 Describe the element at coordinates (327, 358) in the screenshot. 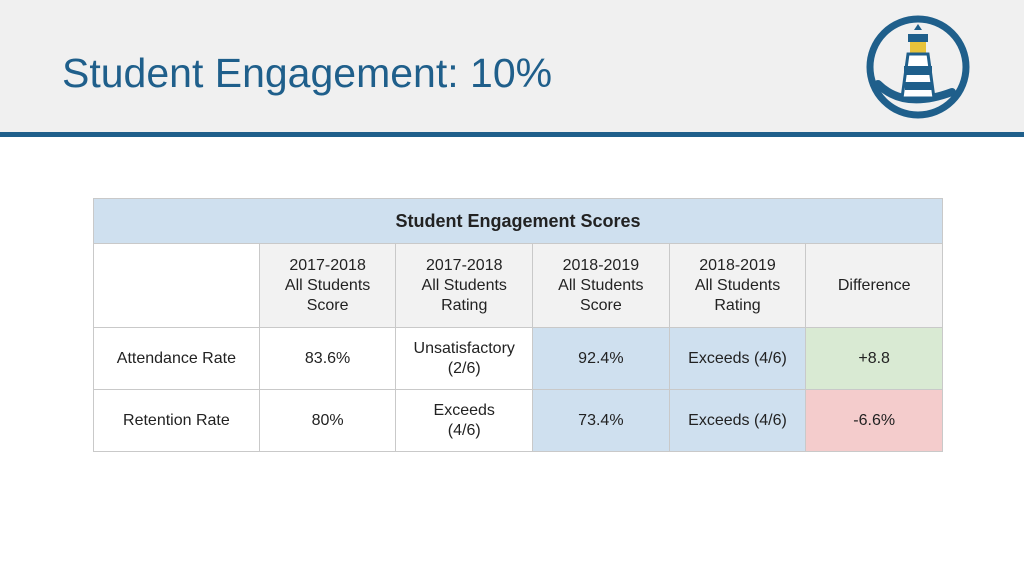

I see `table-cell: 83.6%` at that location.